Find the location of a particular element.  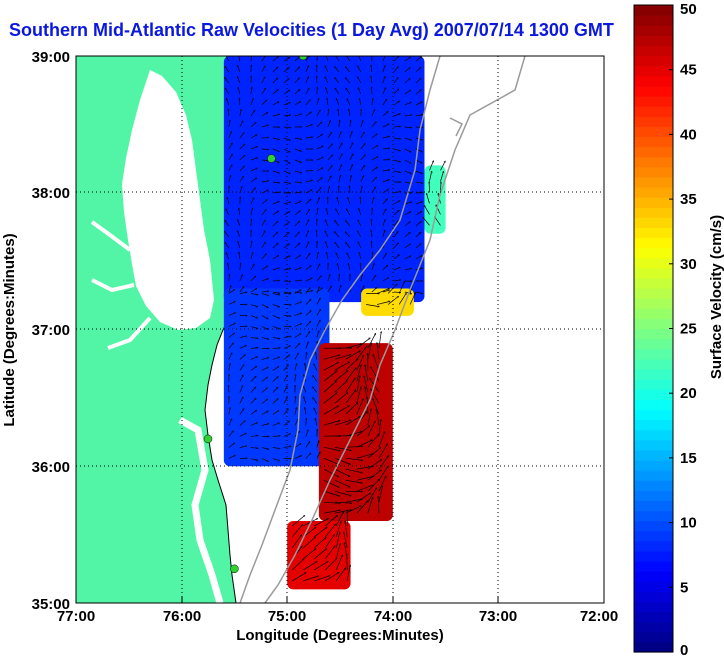

y-tick-label: 37:00 is located at coordinates (51, 330).